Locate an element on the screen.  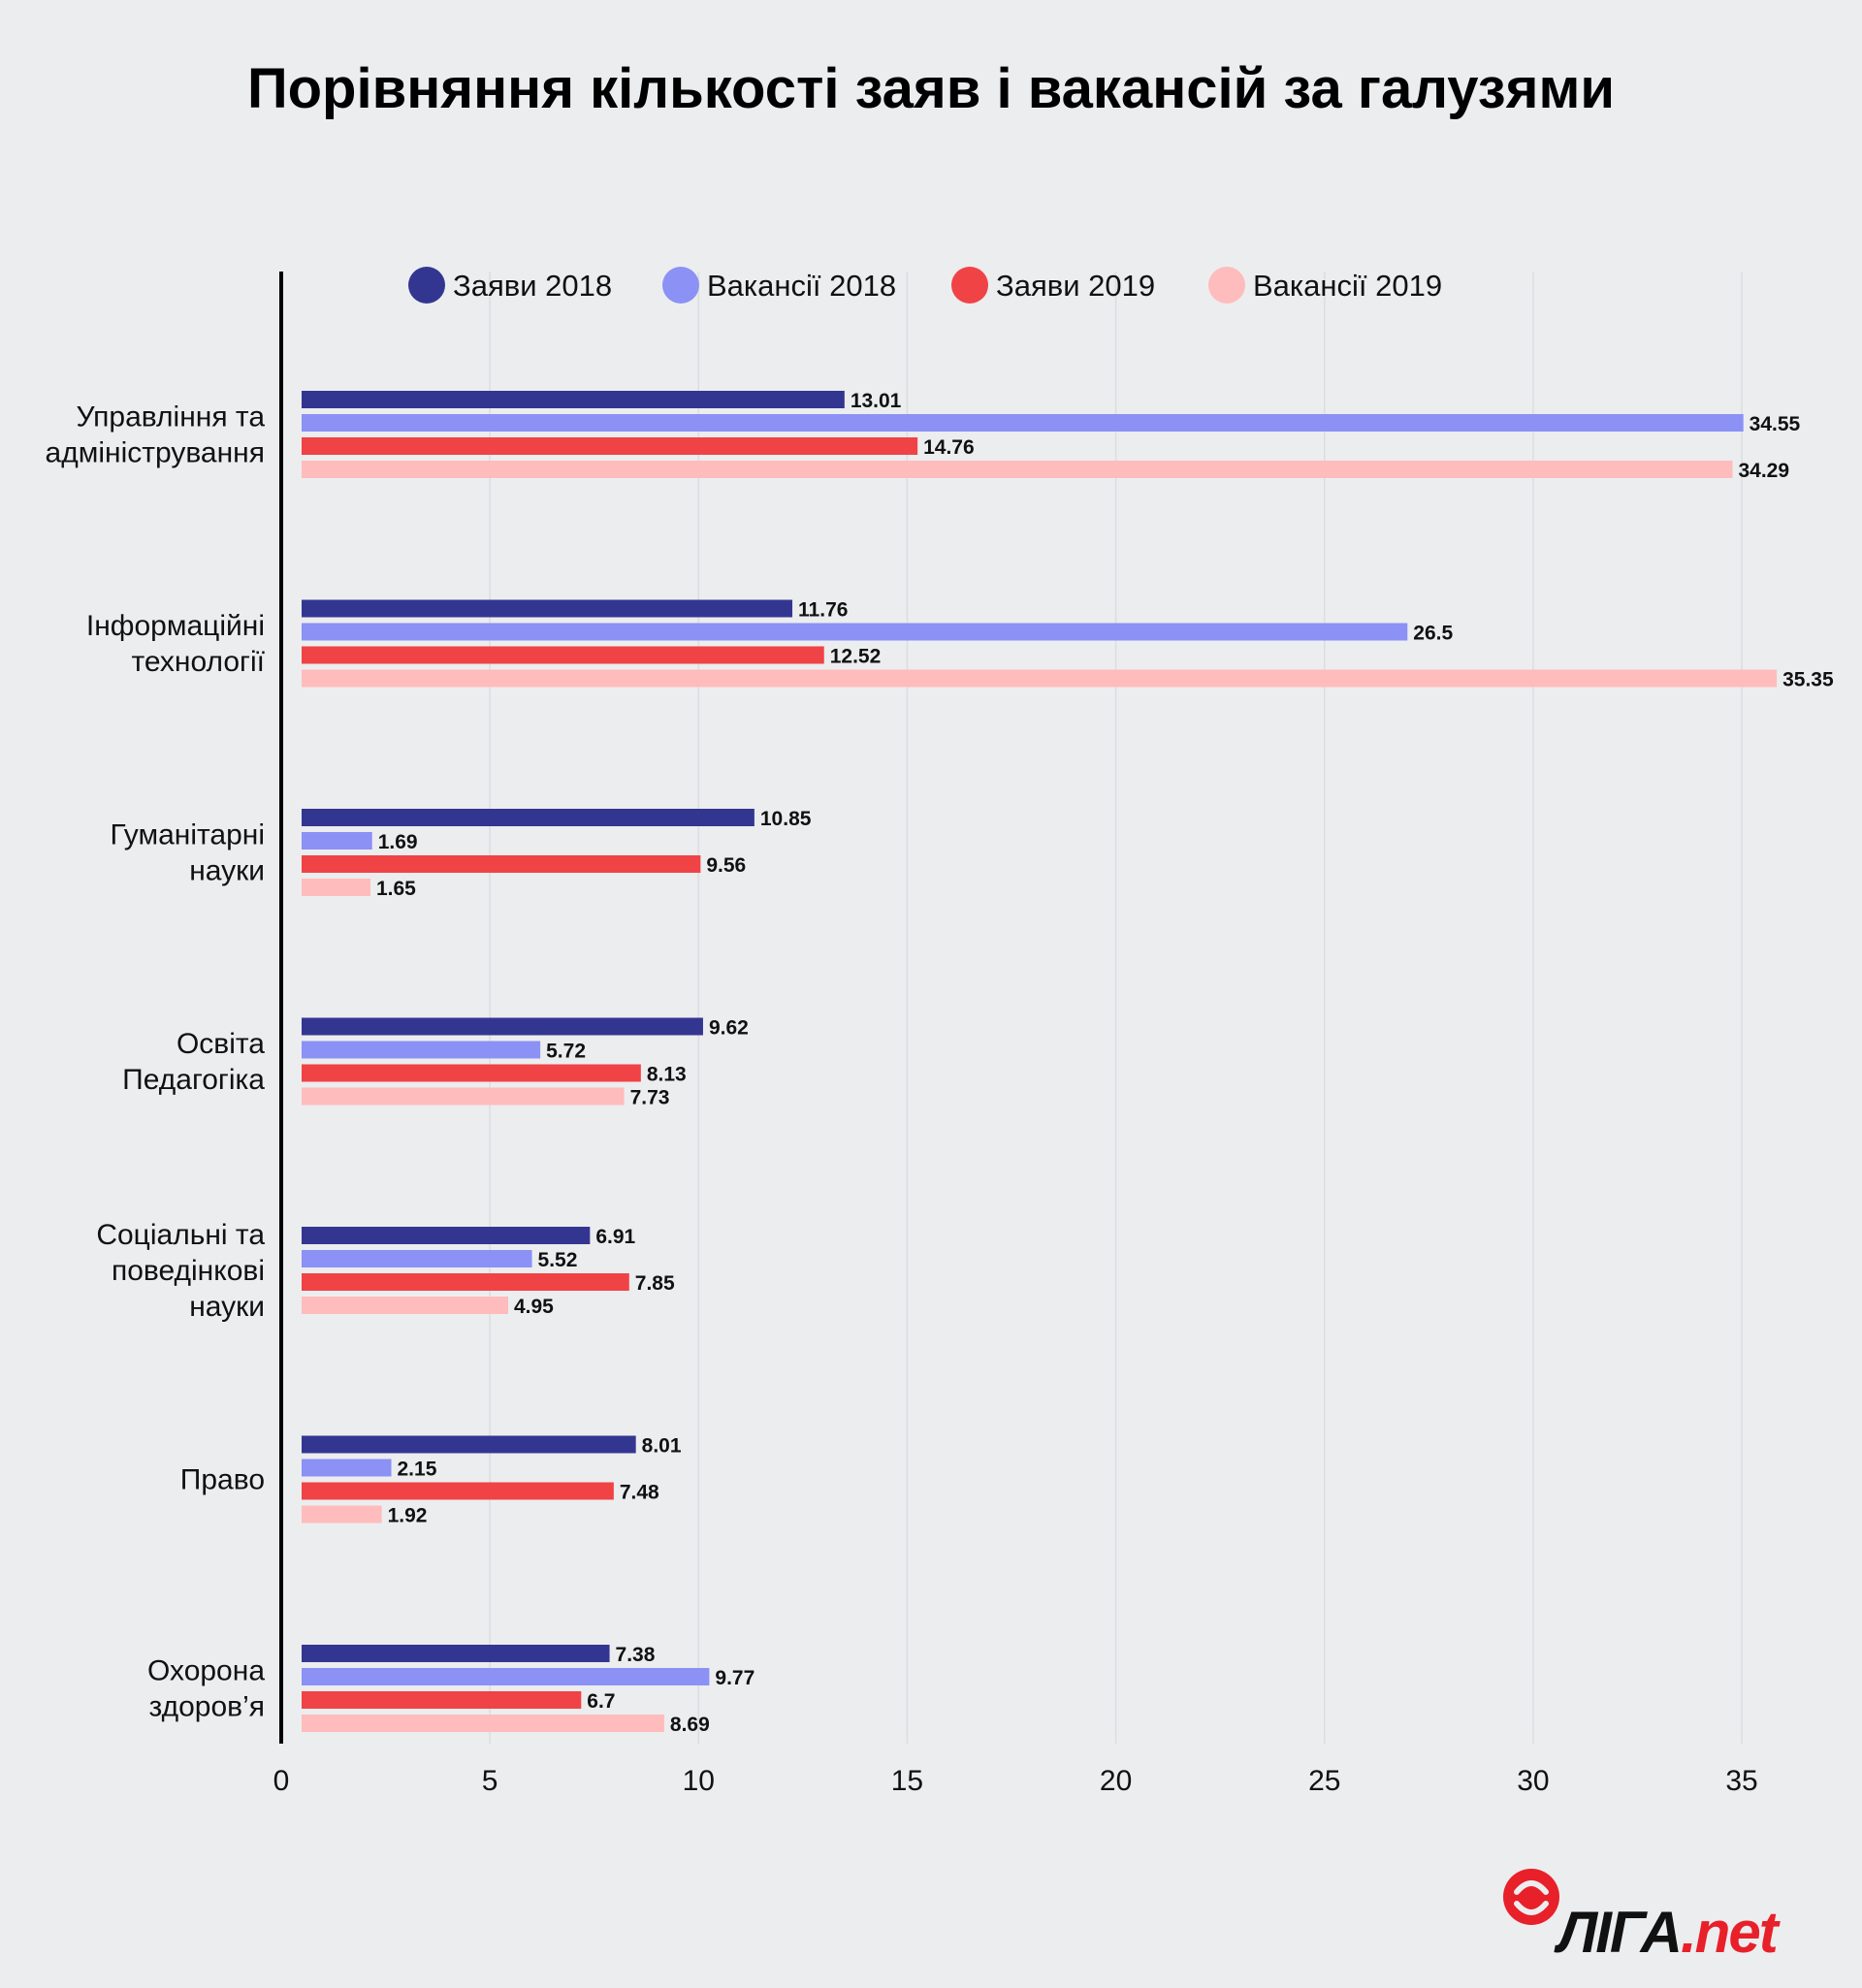
x-tick-label: 30 is located at coordinates (1533, 1781).